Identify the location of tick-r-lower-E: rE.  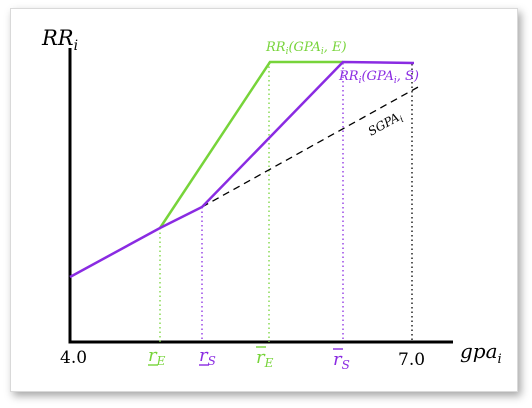
(157, 356).